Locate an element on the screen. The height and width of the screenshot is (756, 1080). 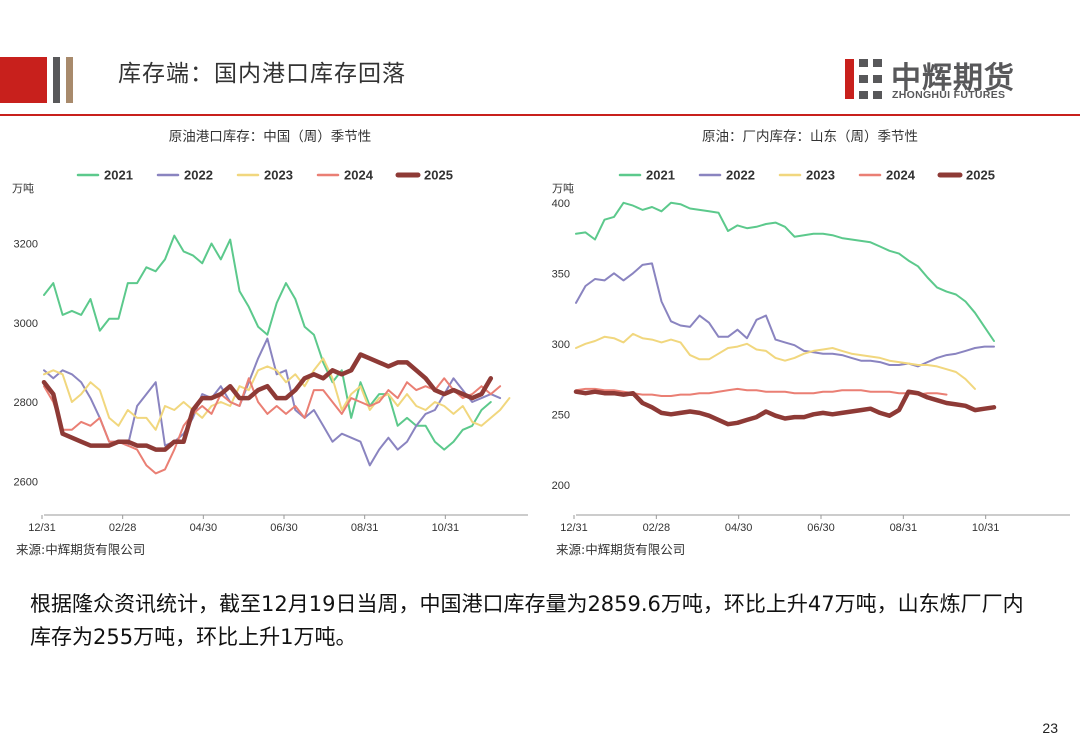
logo-text-en: ZHONGHUI FUTURES is located at coordinates (949, 95).